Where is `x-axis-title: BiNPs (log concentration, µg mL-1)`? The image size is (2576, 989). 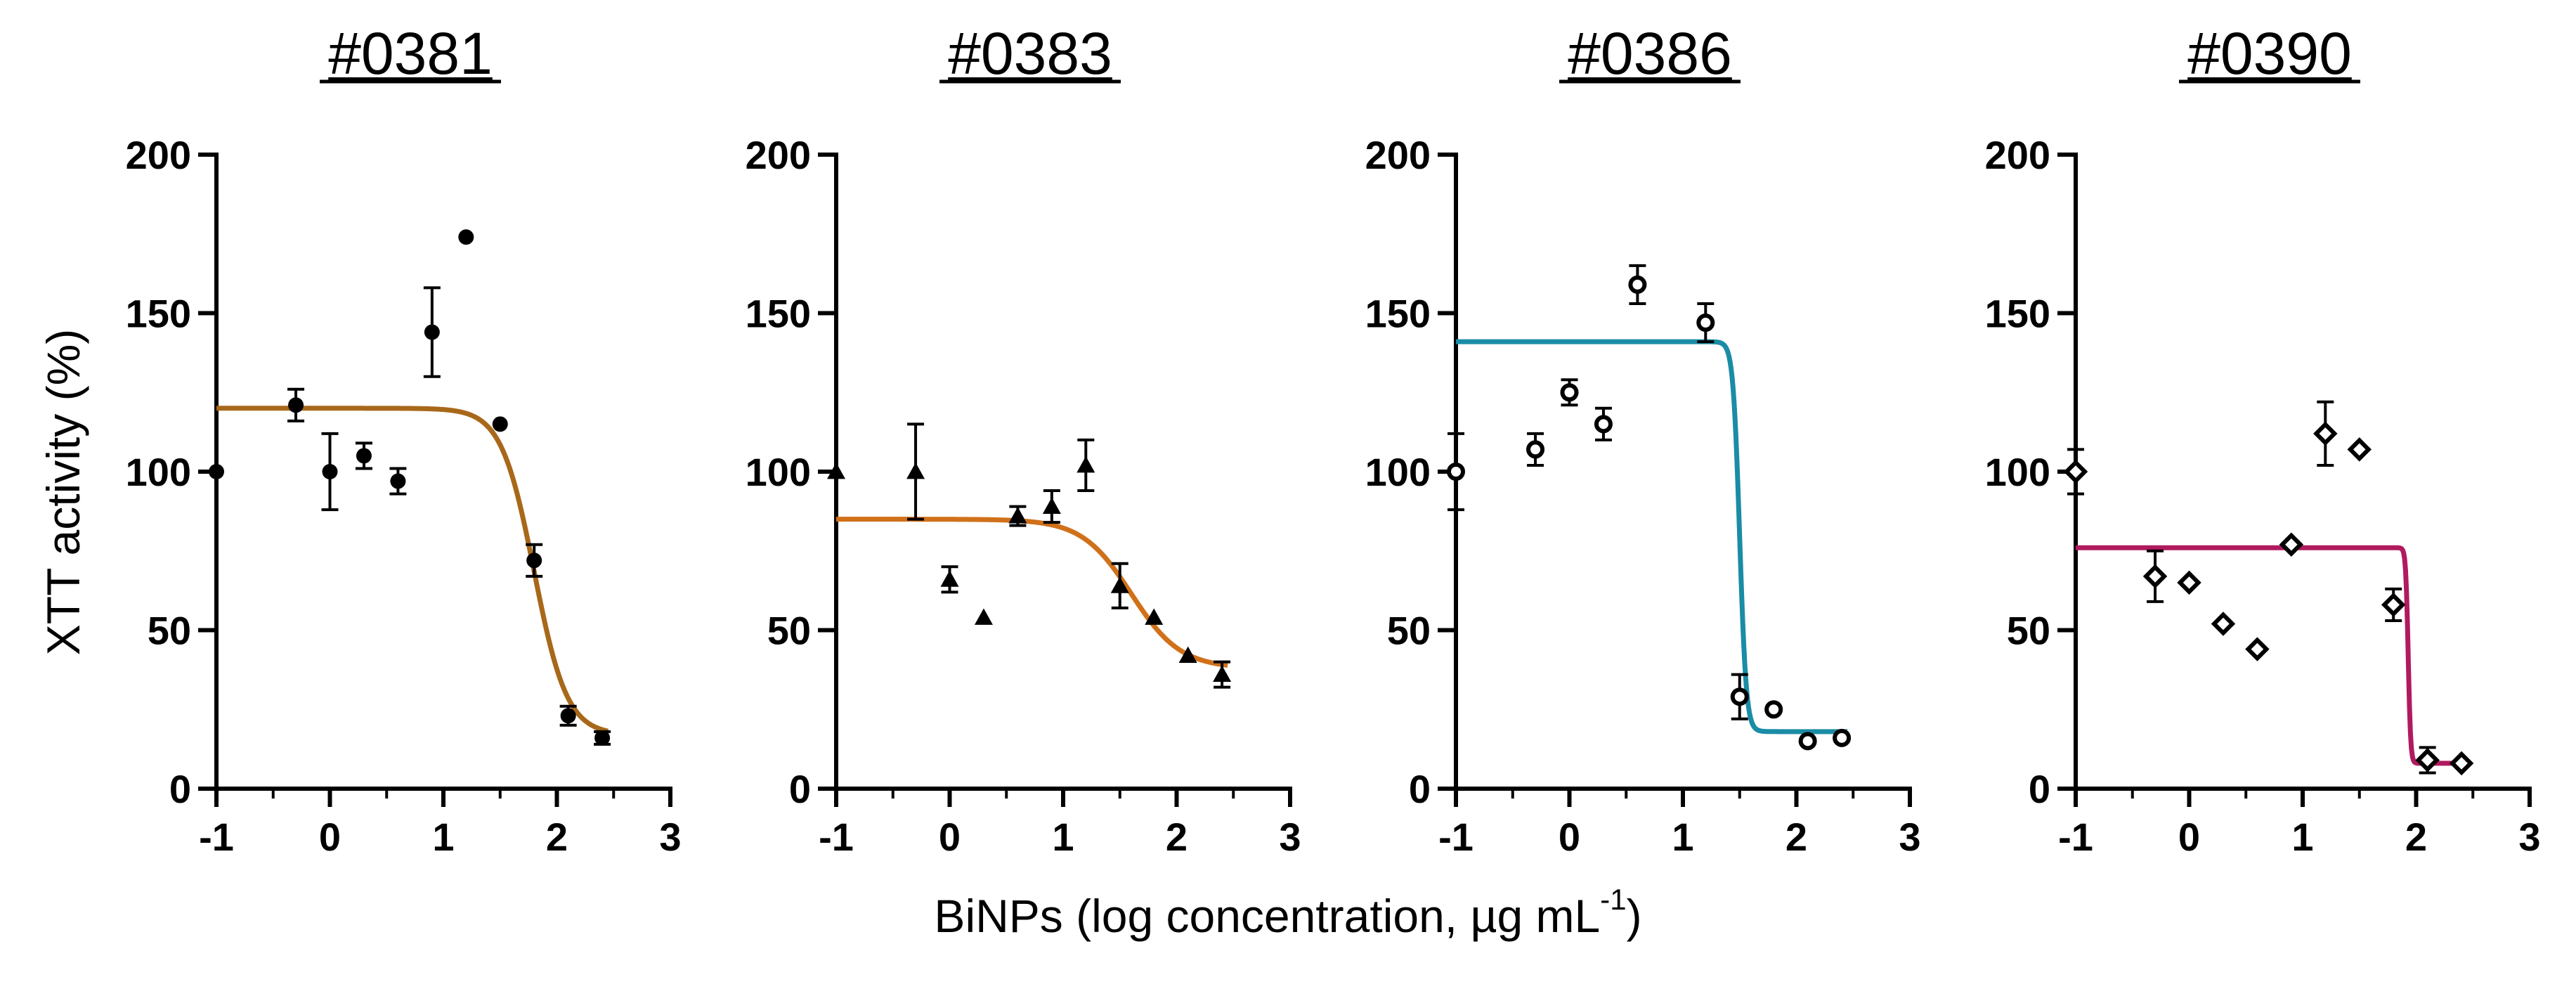
x-axis-title: BiNPs (log concentration, µg mL-1) is located at coordinates (1288, 914).